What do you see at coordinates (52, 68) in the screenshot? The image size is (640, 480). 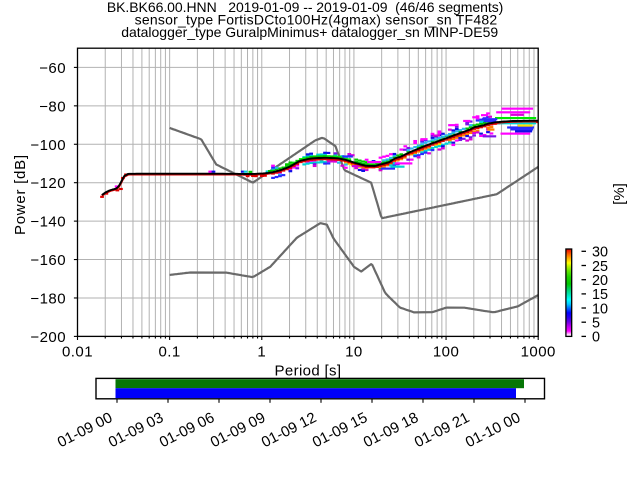 I see `svg-text: −60` at bounding box center [52, 68].